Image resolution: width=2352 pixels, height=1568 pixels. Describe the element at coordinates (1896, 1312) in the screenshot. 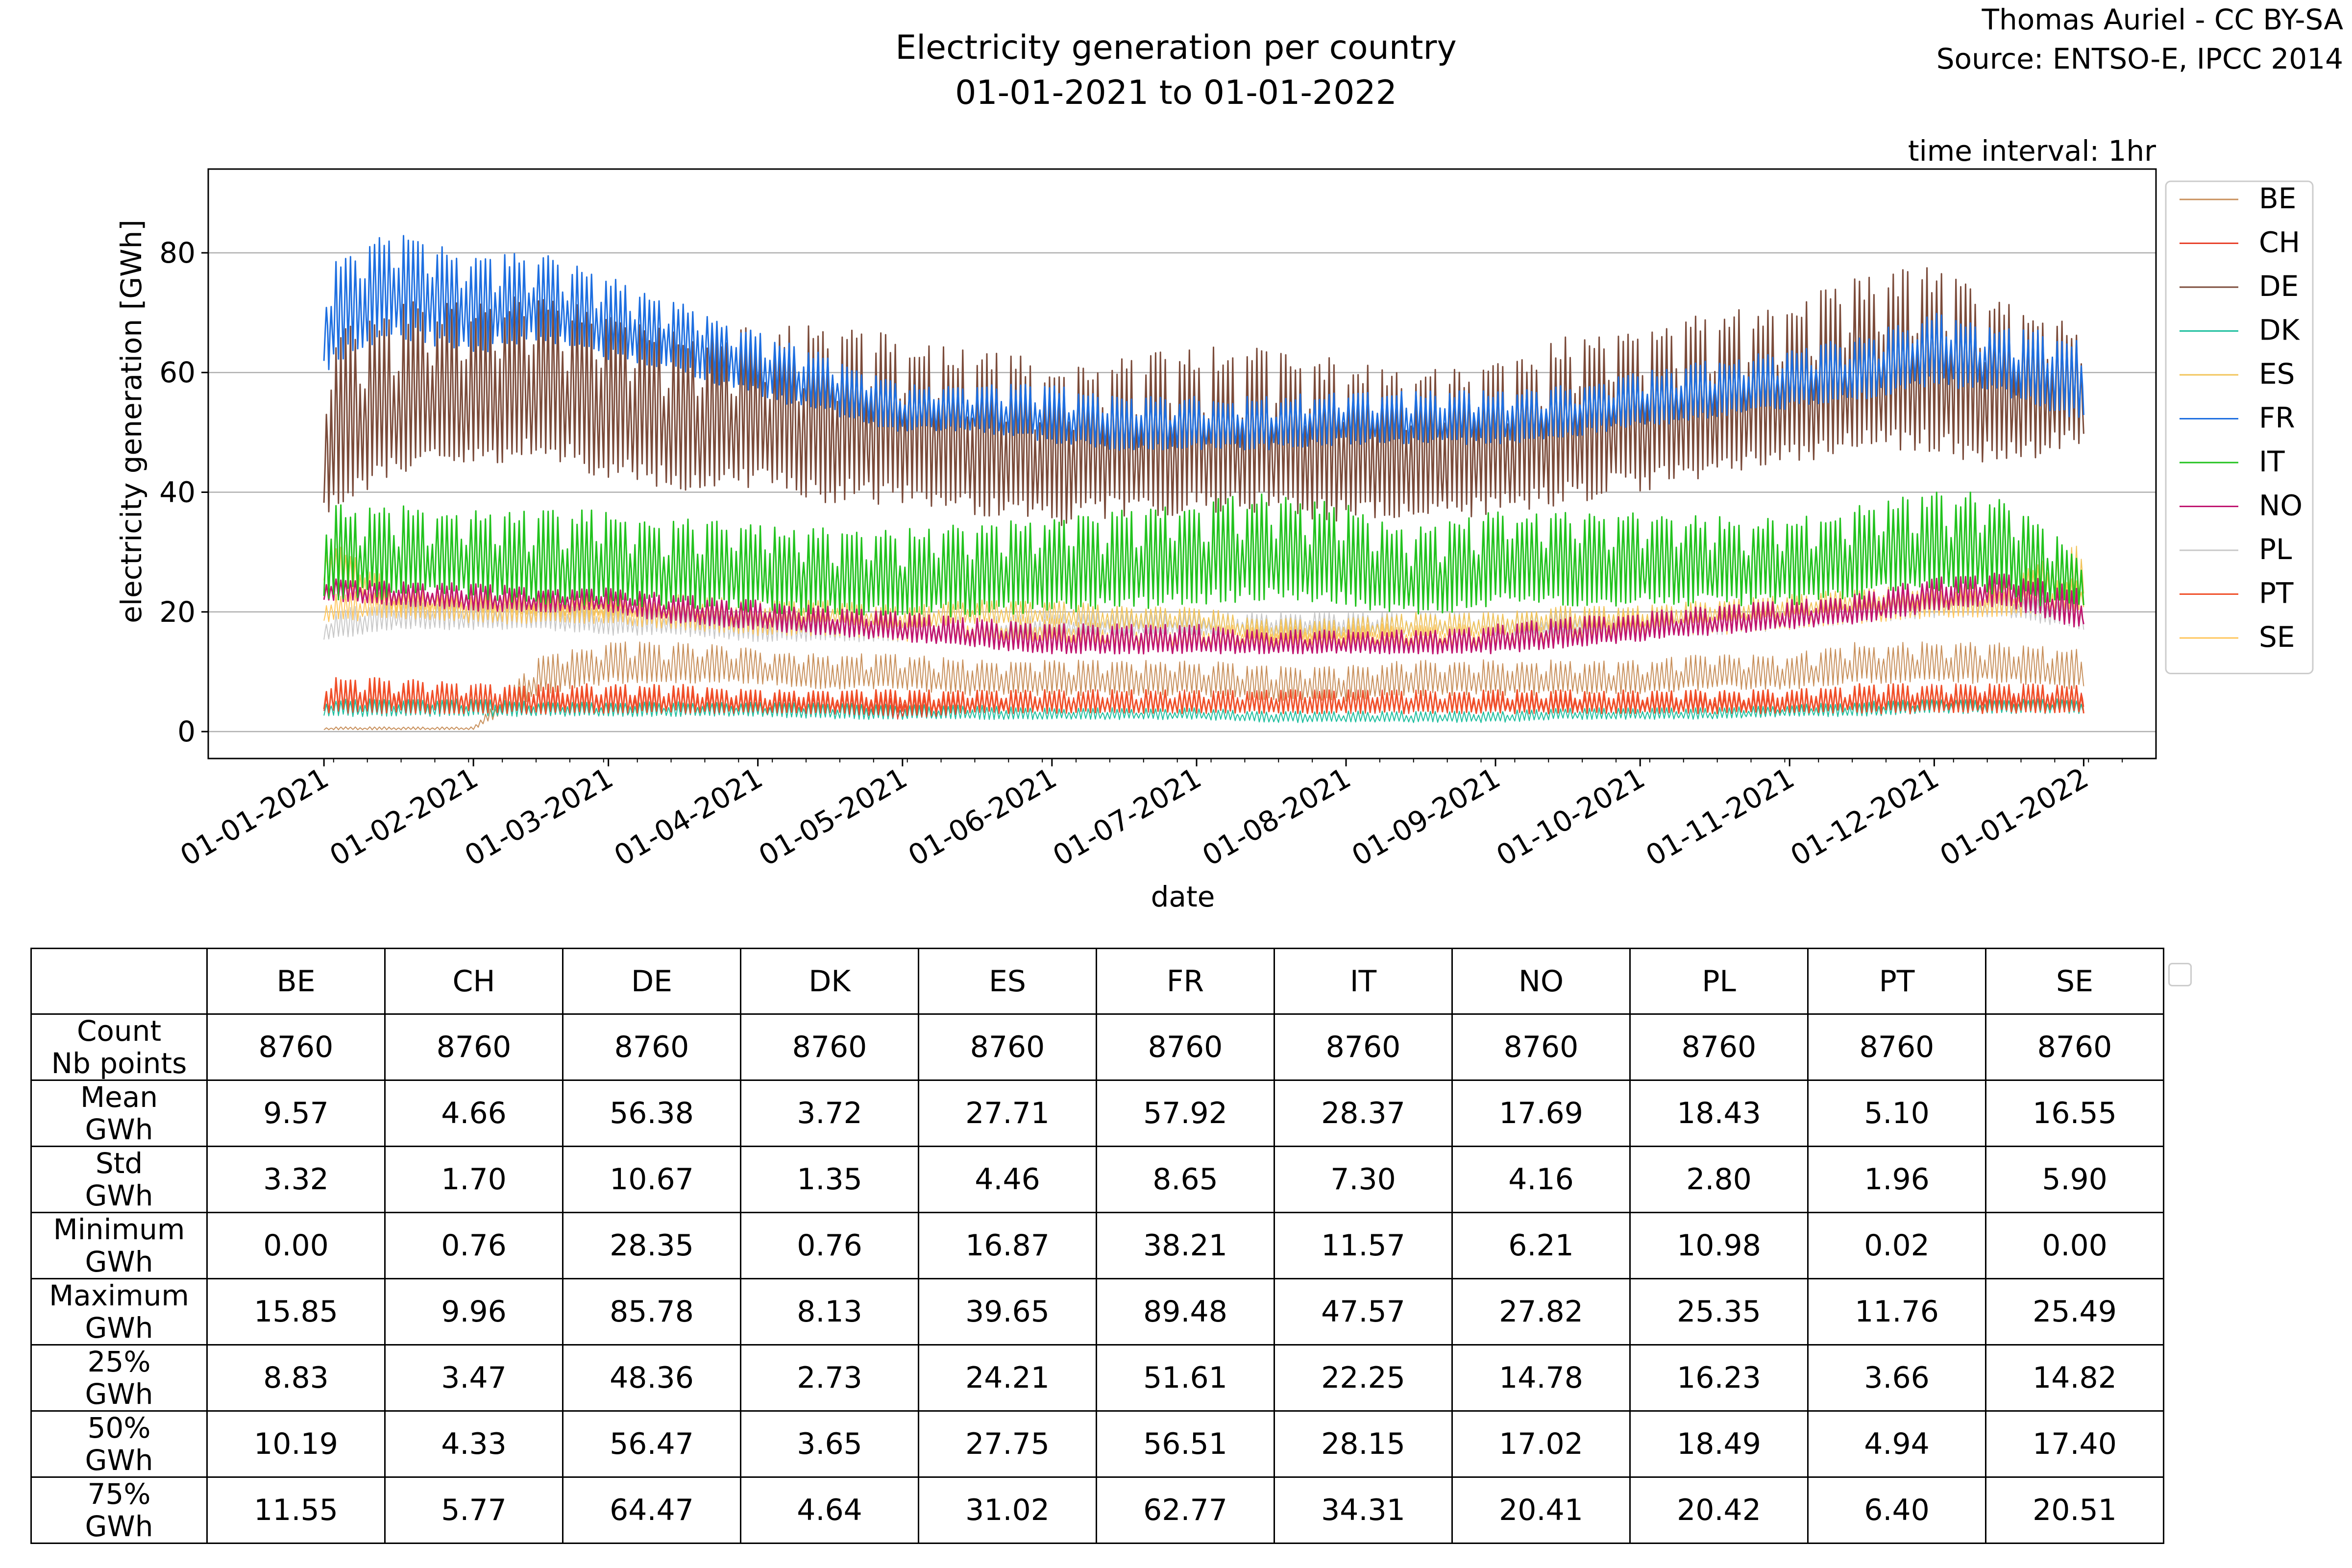

I see `table-cell: 11.76` at that location.